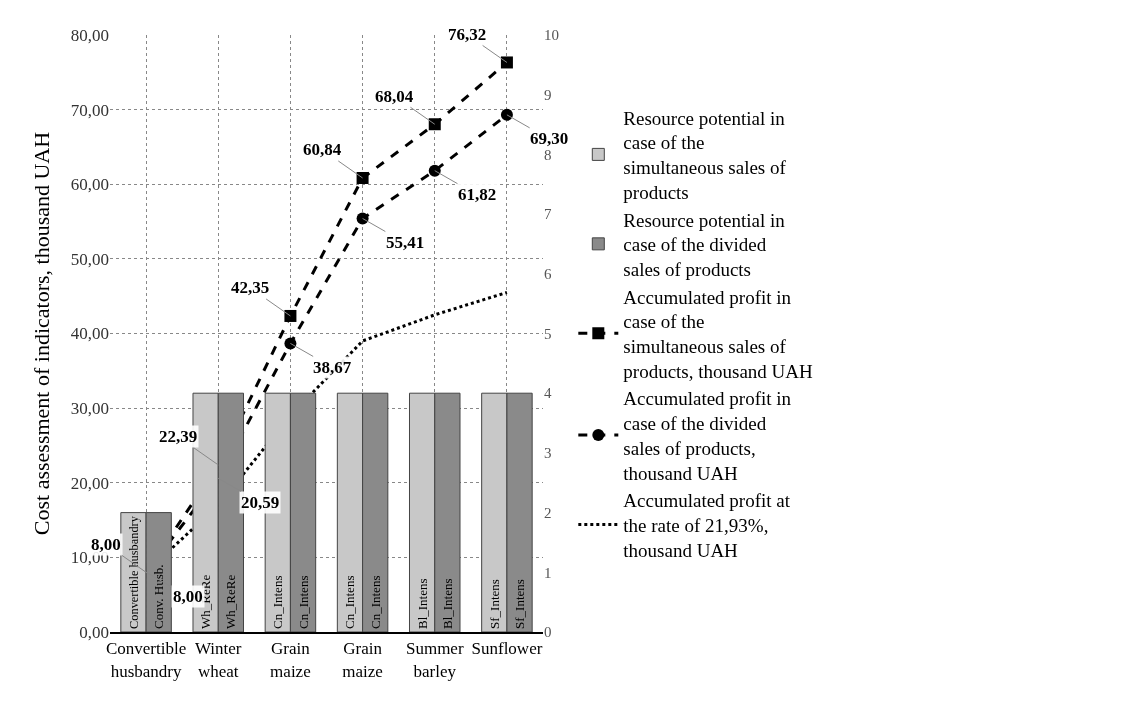 The image size is (1133, 702). What do you see at coordinates (332, 367) in the screenshot?
I see `data-label: 38,67` at bounding box center [332, 367].